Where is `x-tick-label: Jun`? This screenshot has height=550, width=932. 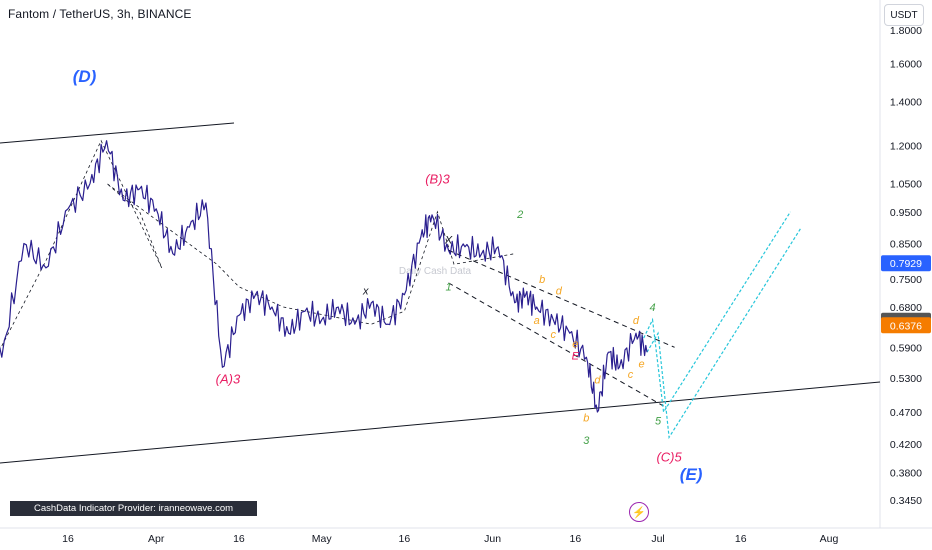
x-tick-label: Jun is located at coordinates (492, 539).